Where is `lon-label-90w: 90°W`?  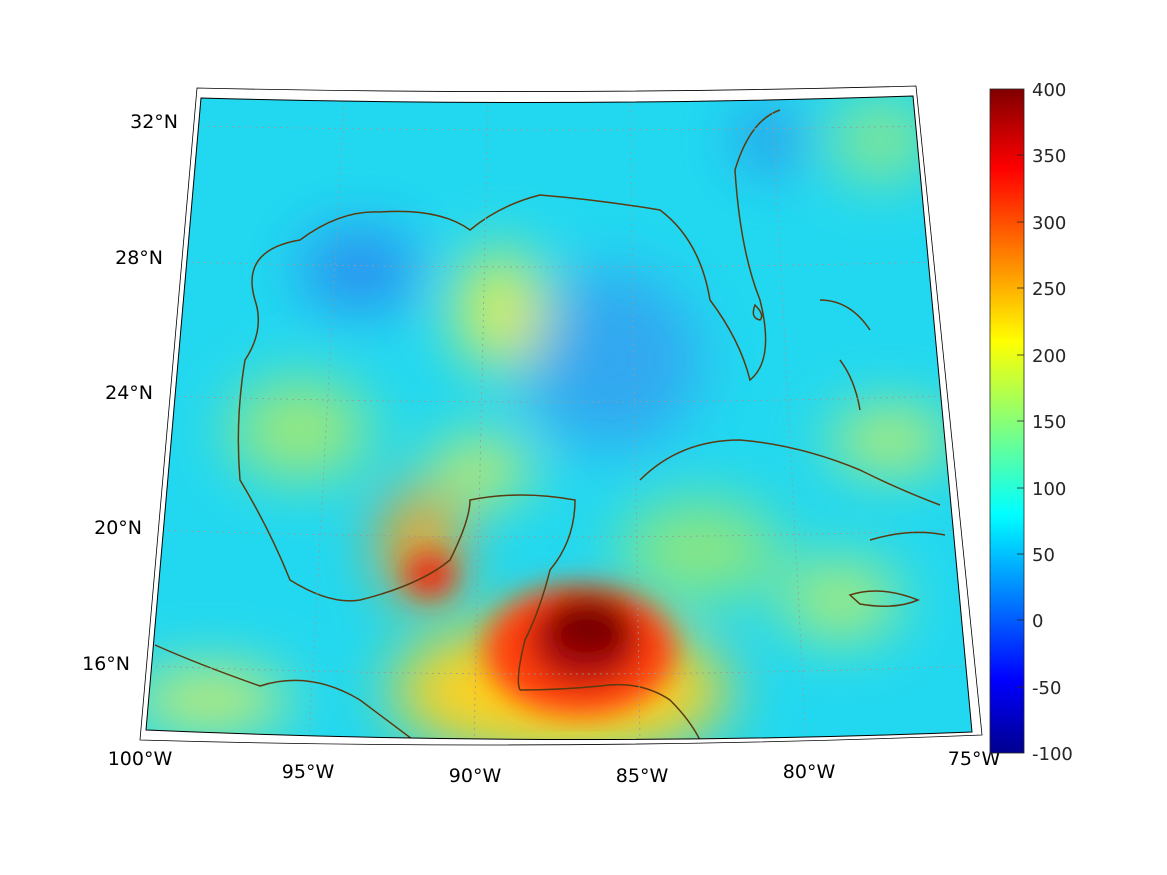 lon-label-90w: 90°W is located at coordinates (475, 776).